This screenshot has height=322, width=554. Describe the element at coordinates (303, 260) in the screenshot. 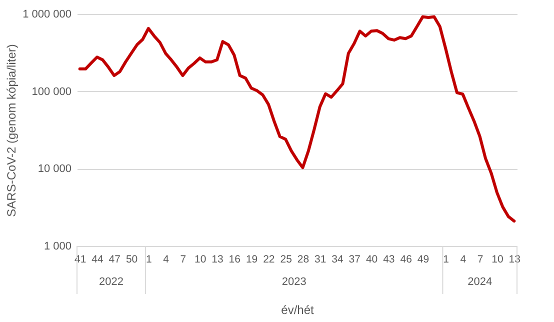

I see `x-tick-label: 28` at that location.